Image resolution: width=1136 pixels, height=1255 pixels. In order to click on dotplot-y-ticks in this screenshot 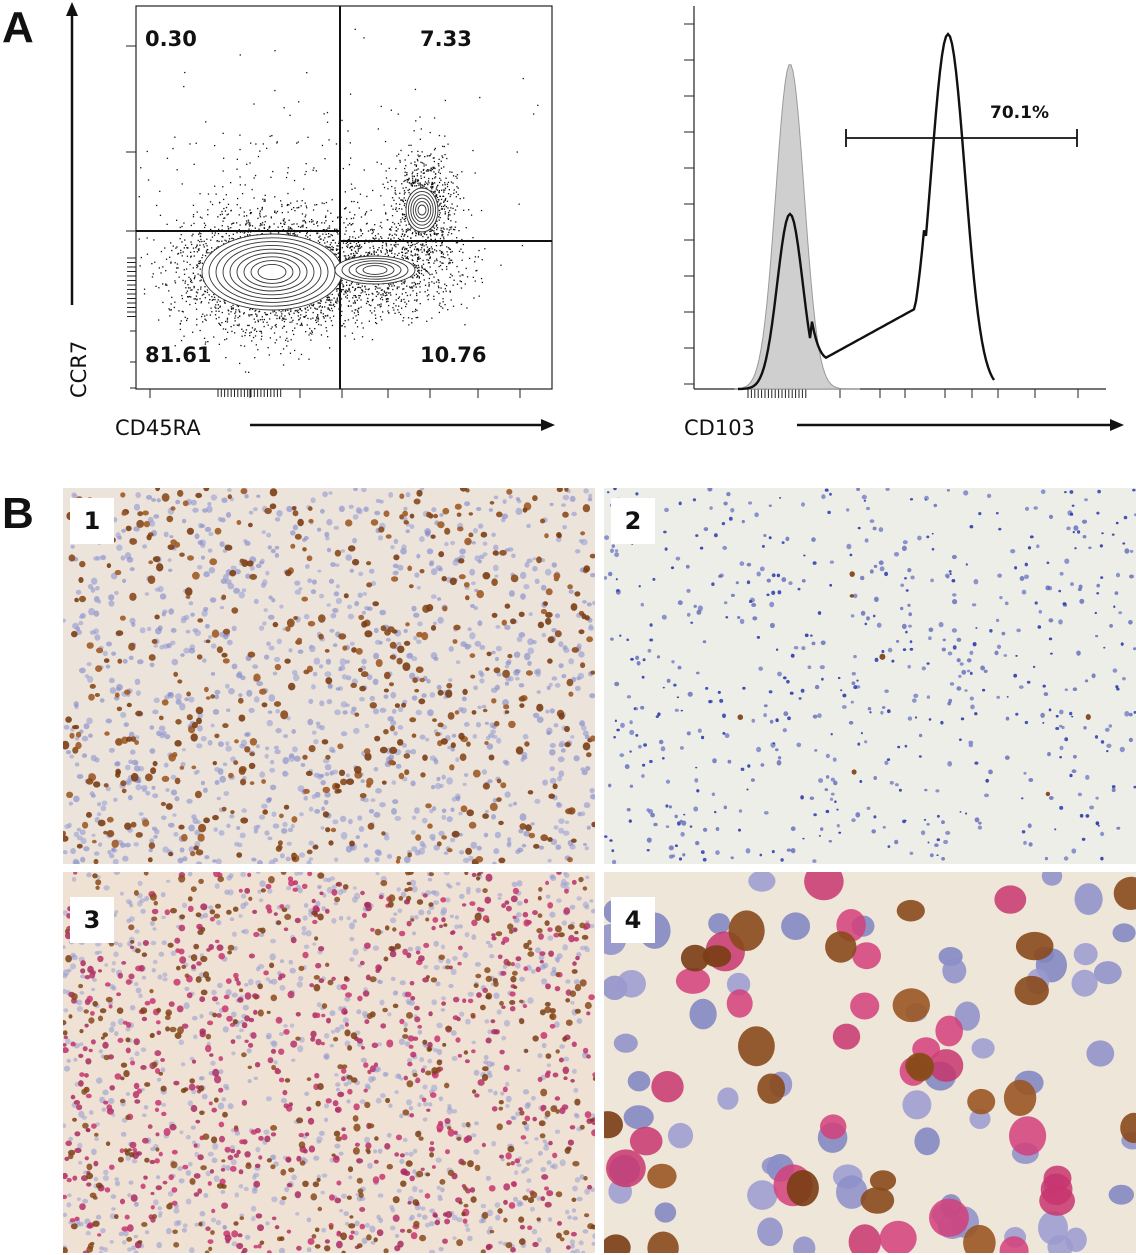, I will do `click(131, 217)`.